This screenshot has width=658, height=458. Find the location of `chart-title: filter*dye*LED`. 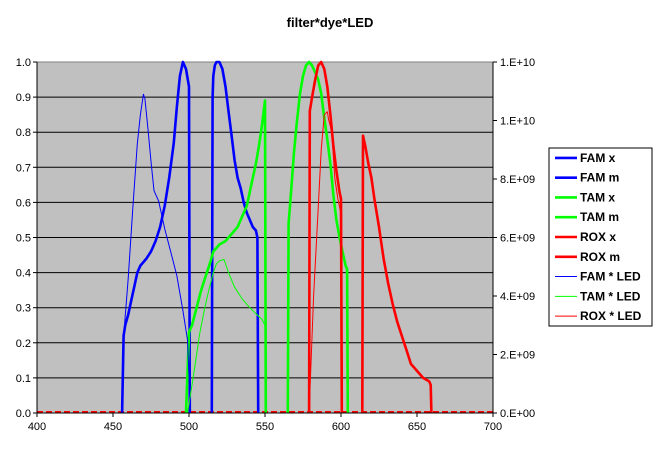

chart-title: filter*dye*LED is located at coordinates (330, 22).